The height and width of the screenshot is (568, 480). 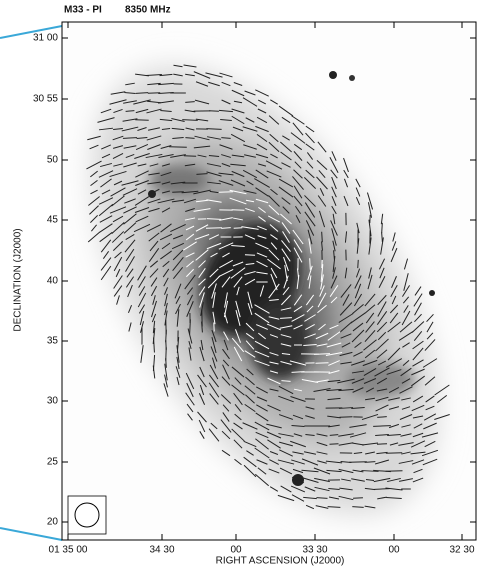 What do you see at coordinates (53, 281) in the screenshot?
I see `y-tick-label: 40` at bounding box center [53, 281].